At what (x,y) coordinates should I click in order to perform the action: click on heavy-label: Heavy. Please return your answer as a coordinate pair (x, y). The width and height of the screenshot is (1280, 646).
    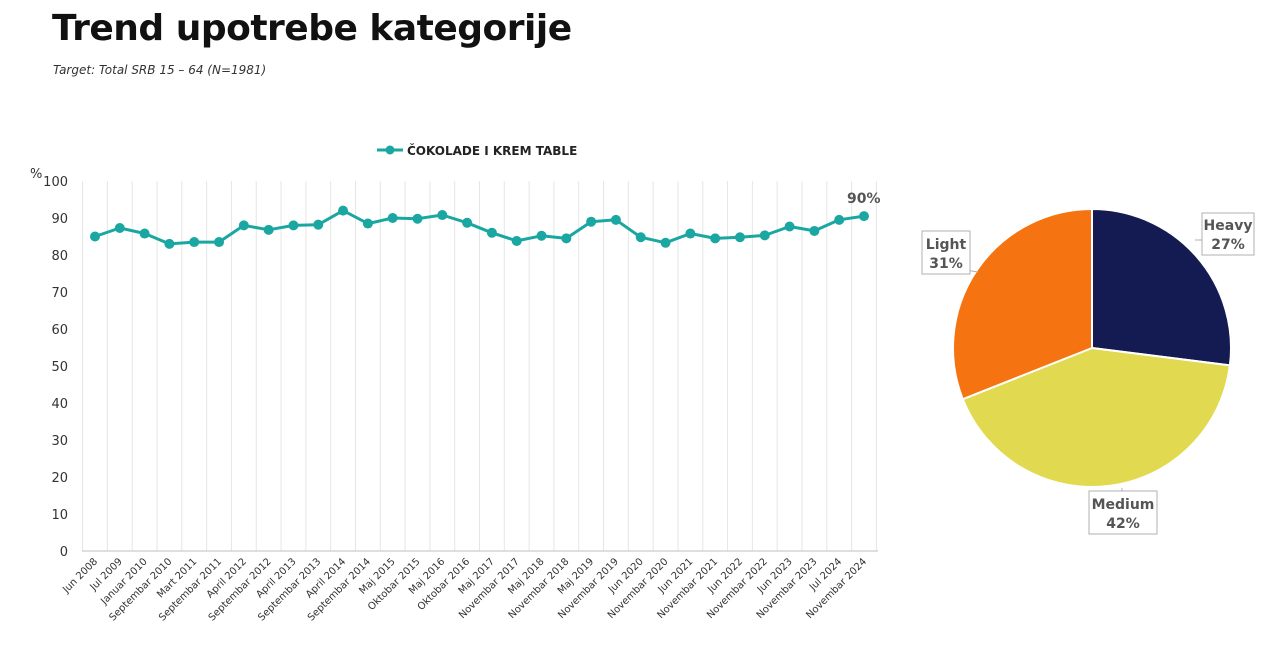
    Looking at the image, I should click on (1228, 226).